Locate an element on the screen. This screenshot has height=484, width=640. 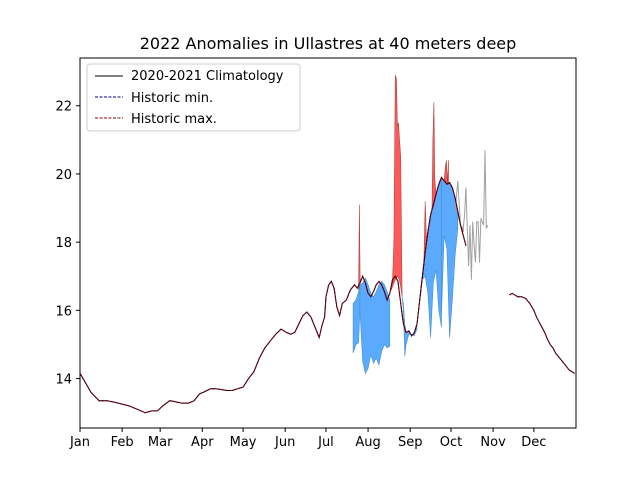
y-axis: 14 16 18 20 22 is located at coordinates (67, 244).